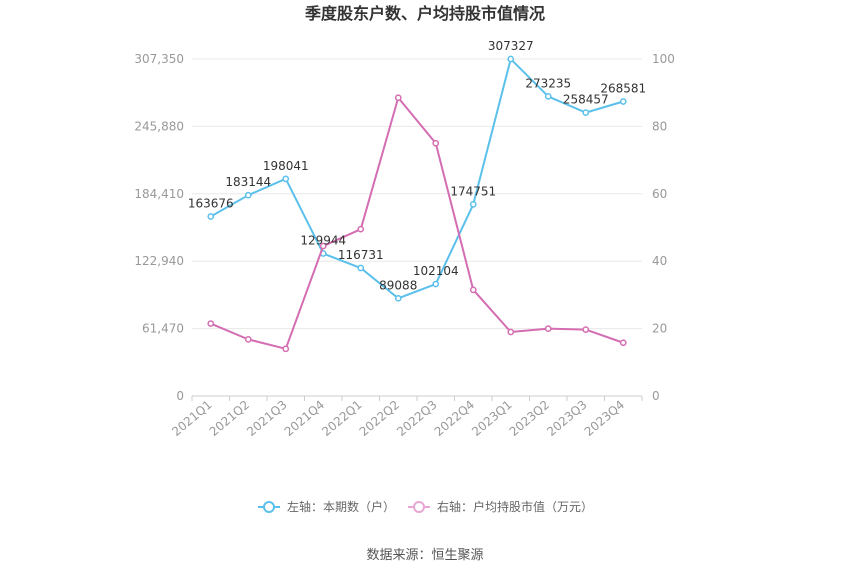  What do you see at coordinates (159, 126) in the screenshot?
I see `left-tick-label: 245,880` at bounding box center [159, 126].